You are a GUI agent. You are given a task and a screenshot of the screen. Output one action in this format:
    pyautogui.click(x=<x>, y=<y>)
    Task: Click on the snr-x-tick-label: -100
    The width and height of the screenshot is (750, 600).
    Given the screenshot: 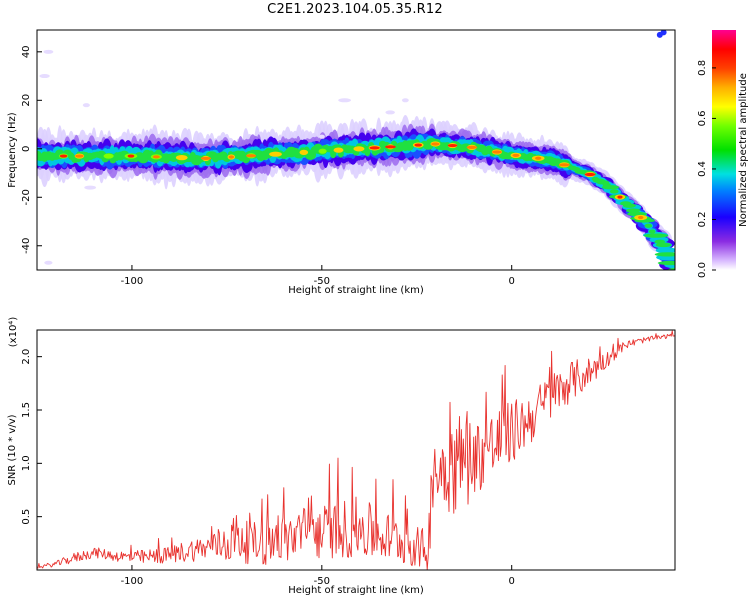 What is the action you would take?
    pyautogui.click(x=132, y=581)
    